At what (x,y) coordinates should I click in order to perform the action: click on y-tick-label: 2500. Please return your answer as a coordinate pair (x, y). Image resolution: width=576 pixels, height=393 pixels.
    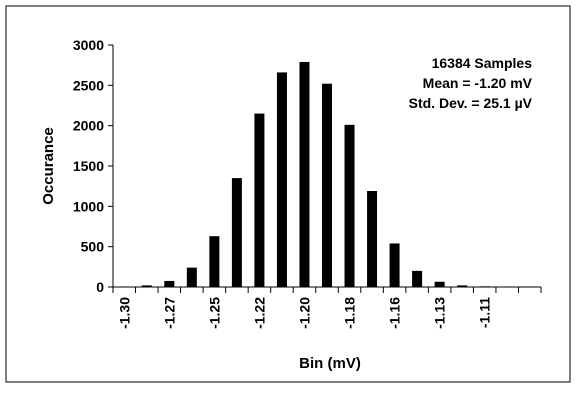
    Looking at the image, I should click on (88, 85).